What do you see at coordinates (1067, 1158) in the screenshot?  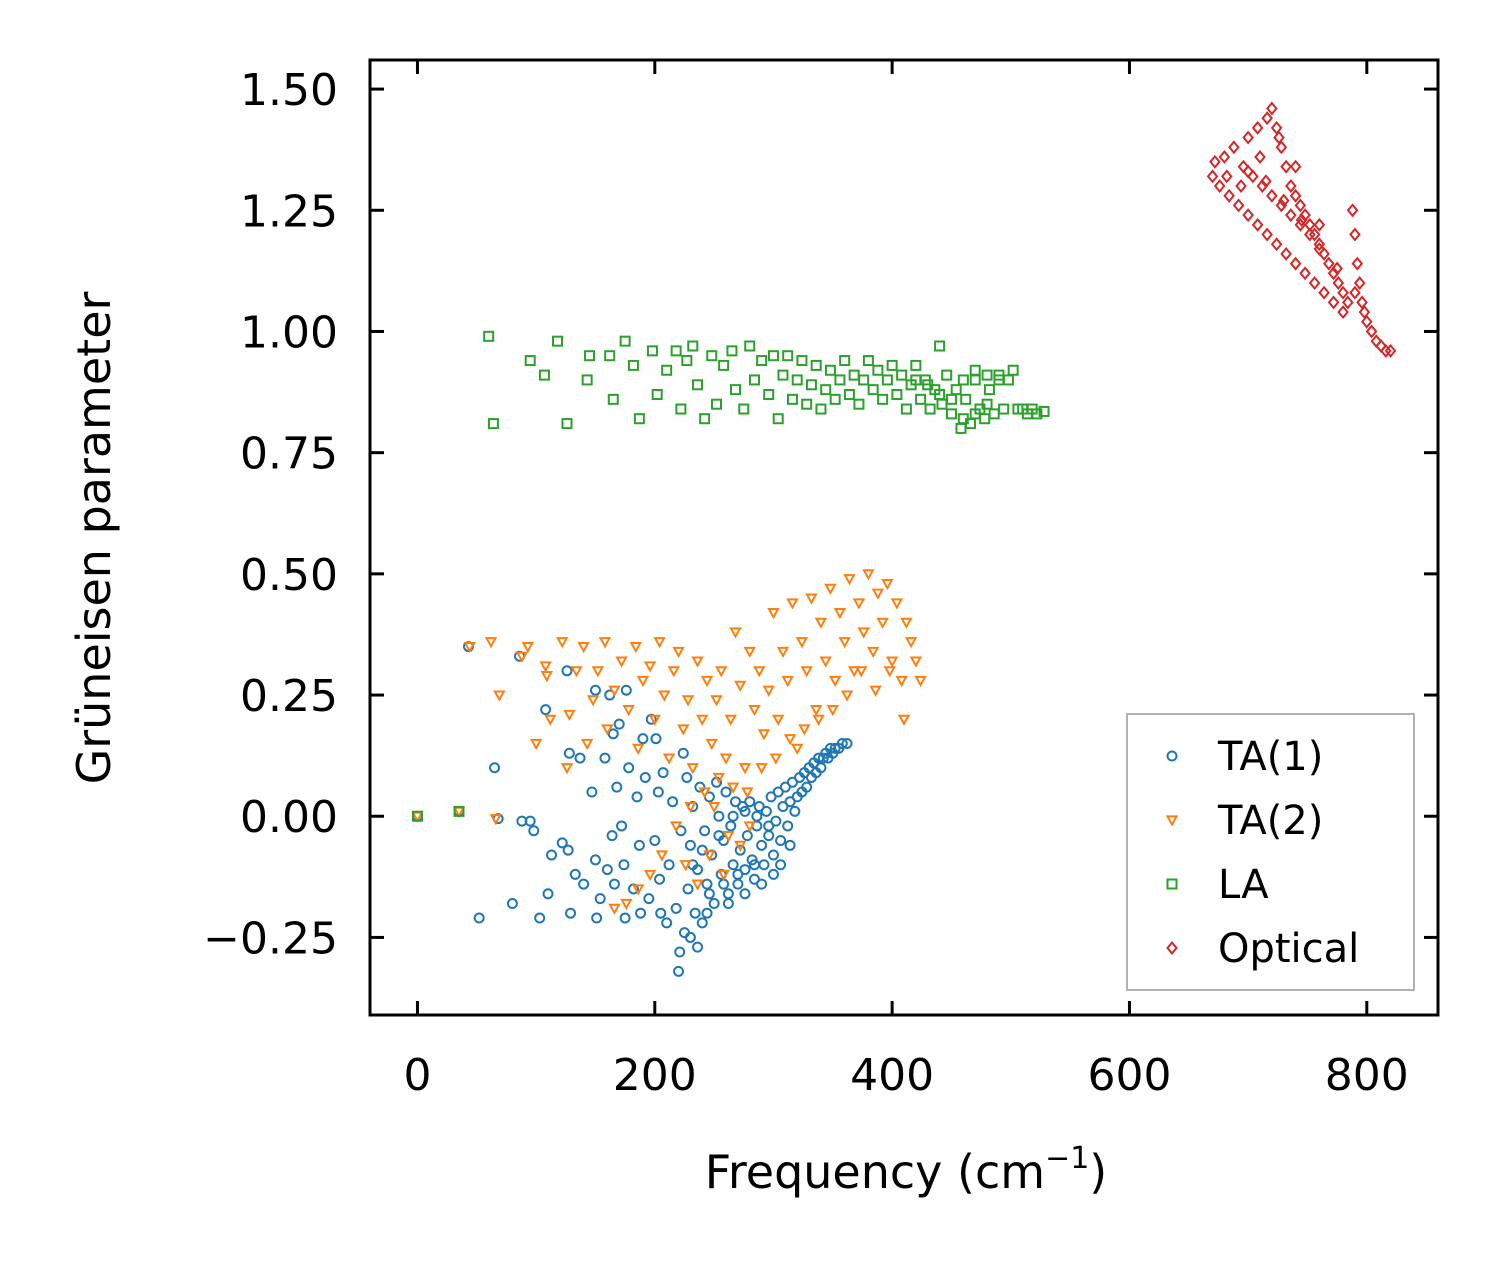 I see `x-axis-label-superscript: −1` at bounding box center [1067, 1158].